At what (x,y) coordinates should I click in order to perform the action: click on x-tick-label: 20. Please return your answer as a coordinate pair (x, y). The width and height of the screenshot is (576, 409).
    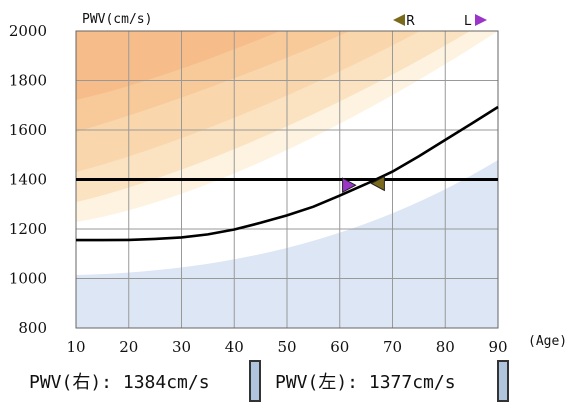
    Looking at the image, I should click on (128, 347).